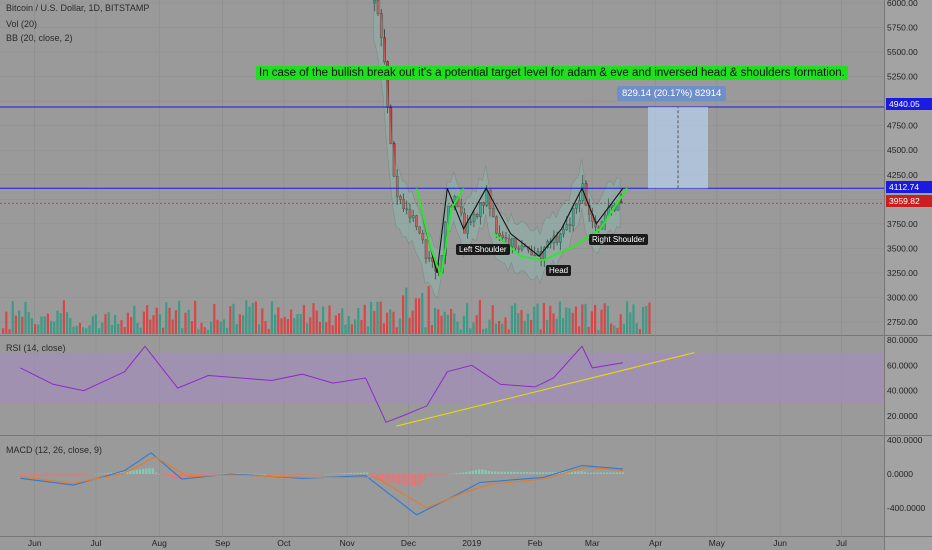 The width and height of the screenshot is (932, 550). Describe the element at coordinates (902, 175) in the screenshot. I see `price-tick-label: 4250.00` at that location.